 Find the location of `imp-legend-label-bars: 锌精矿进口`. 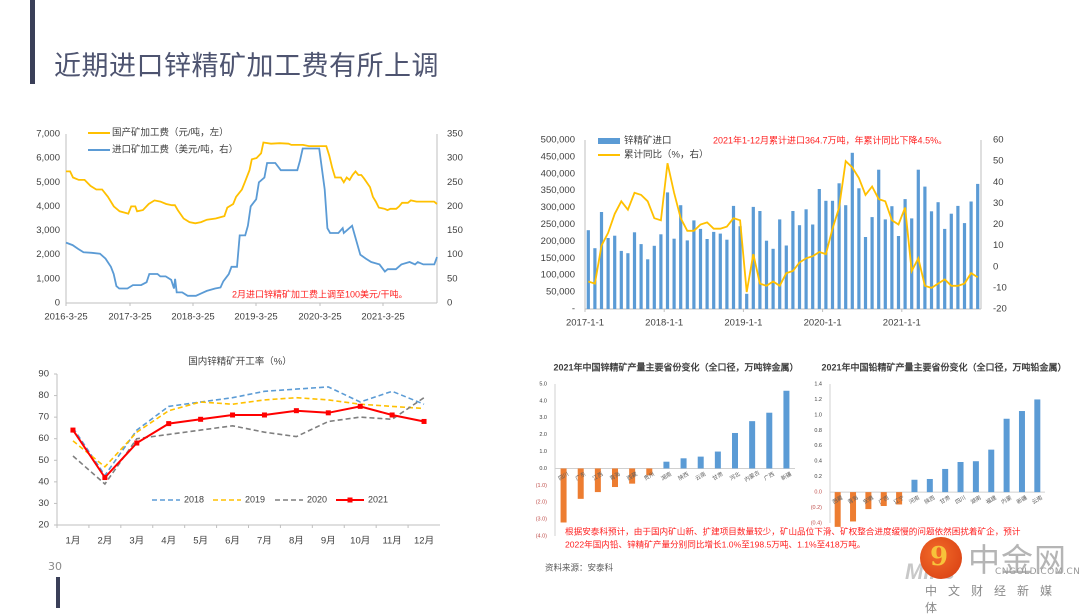

imp-legend-label-bars: 锌精矿进口 is located at coordinates (648, 141).